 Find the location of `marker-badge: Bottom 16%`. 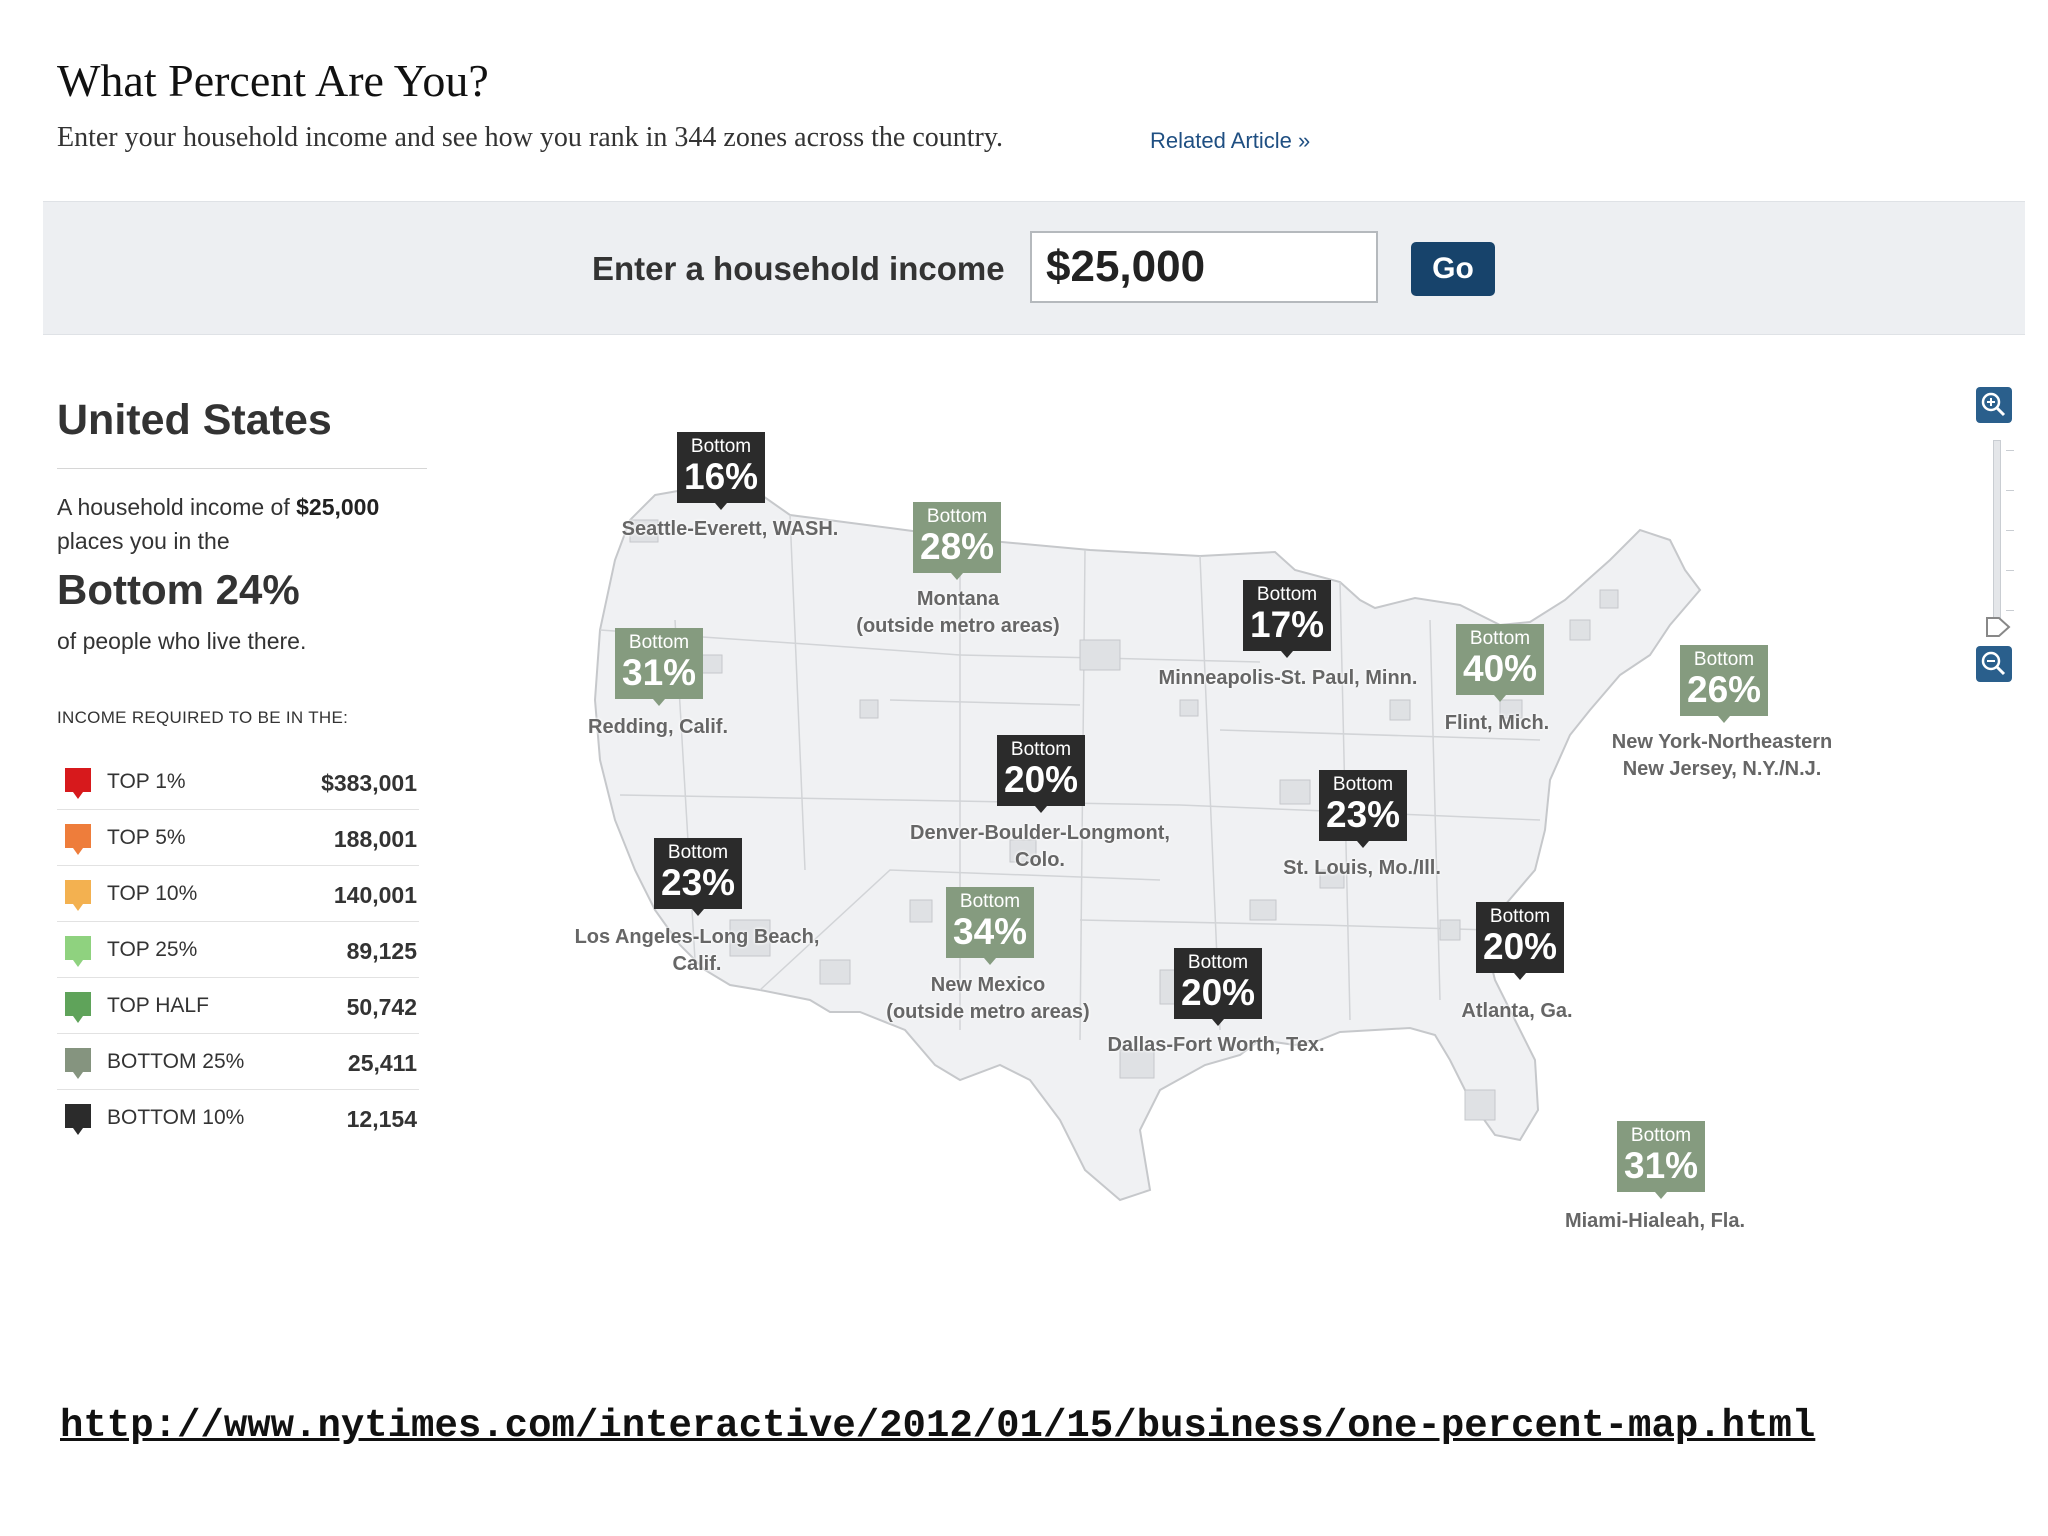

marker-badge: Bottom 16% is located at coordinates (721, 471).